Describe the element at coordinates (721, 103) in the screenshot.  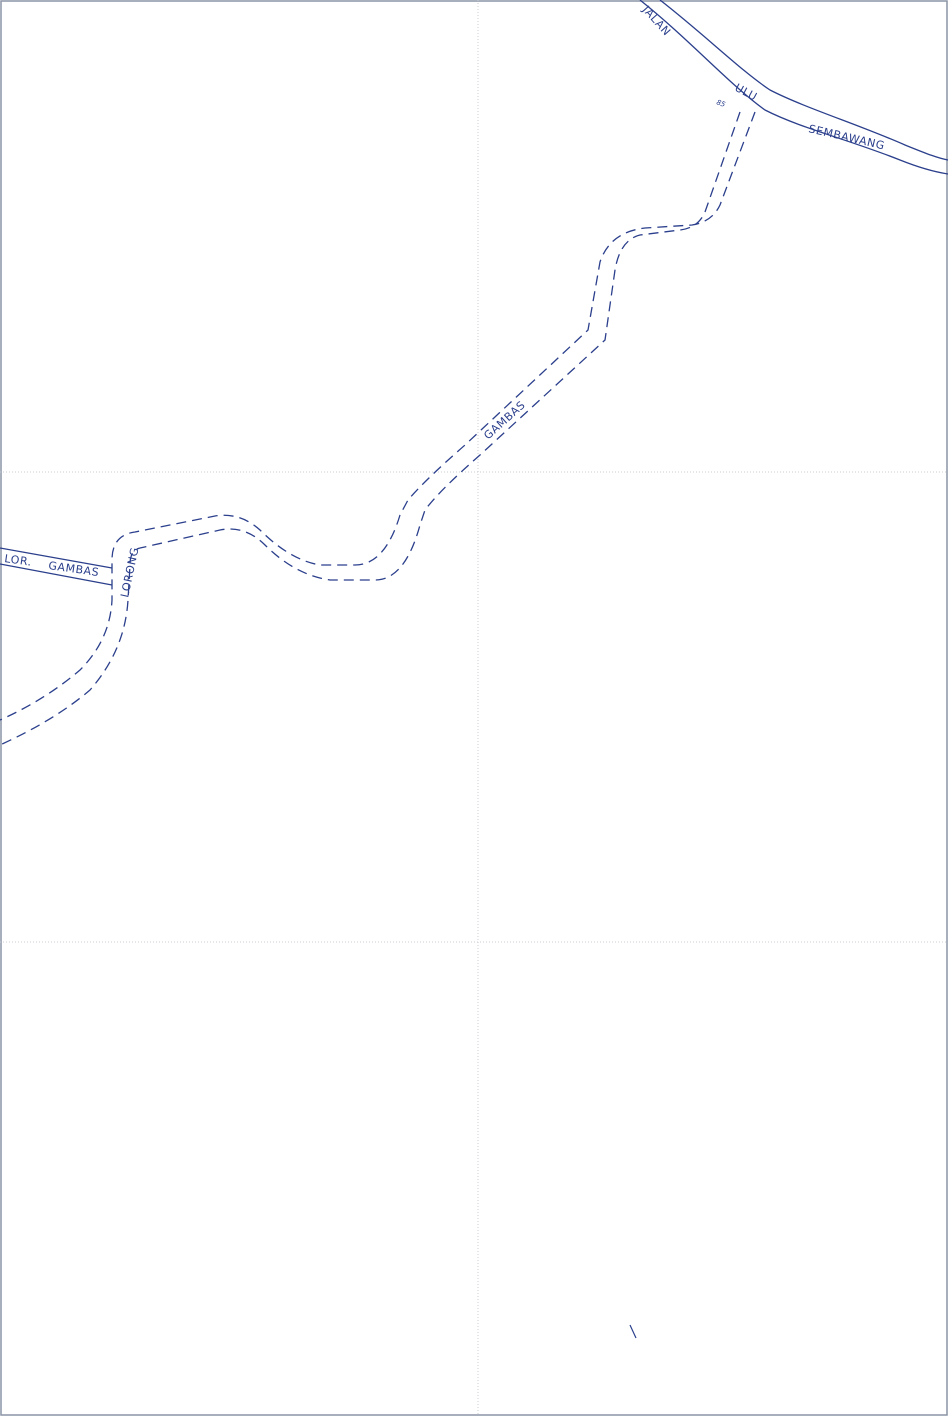
I see `label-route-number: 85` at that location.